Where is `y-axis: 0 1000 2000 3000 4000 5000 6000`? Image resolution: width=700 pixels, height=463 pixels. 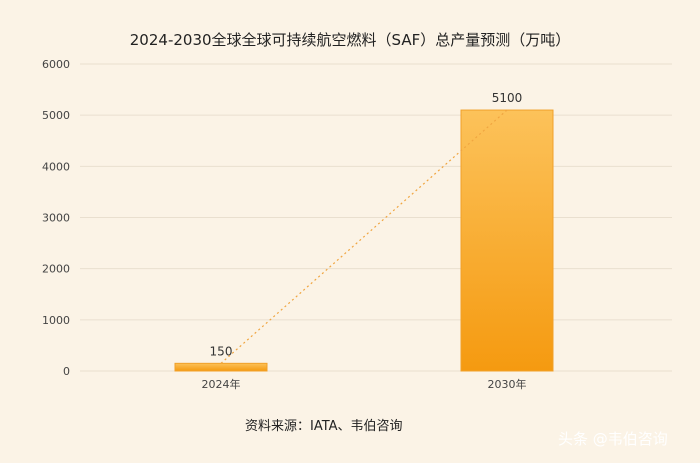 y-axis: 0 1000 2000 3000 4000 5000 6000 is located at coordinates (56, 218).